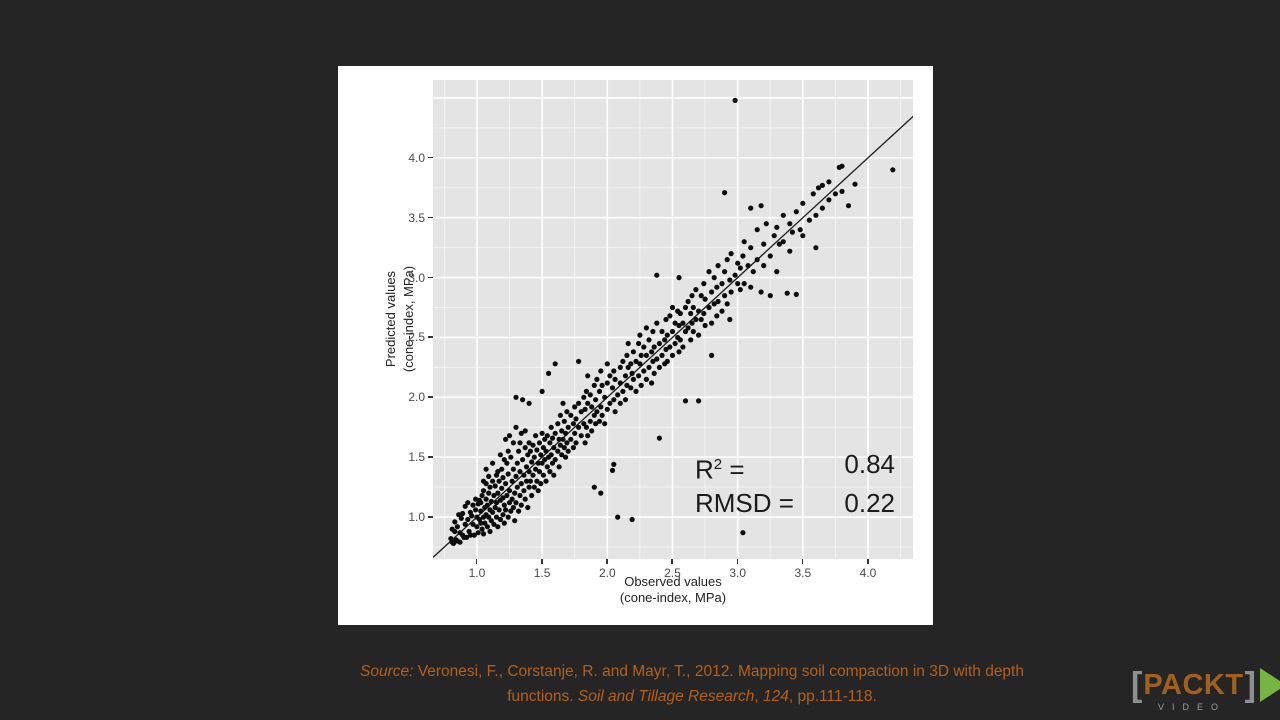 The width and height of the screenshot is (1280, 720). Describe the element at coordinates (477, 573) in the screenshot. I see `x-tick-label: 1.0` at that location.